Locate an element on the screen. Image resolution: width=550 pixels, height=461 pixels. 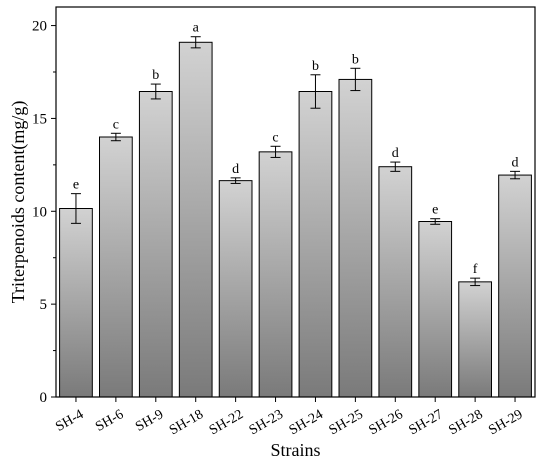
significance-label-SH-22: d is located at coordinates (235, 169).